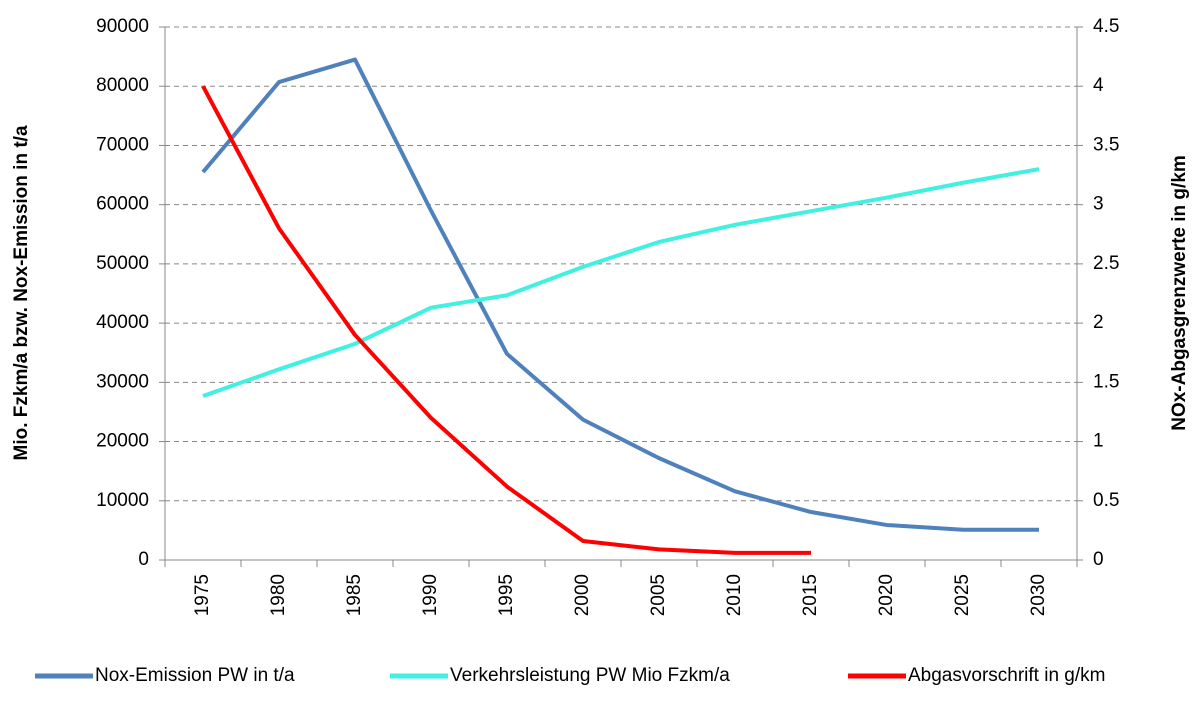 The height and width of the screenshot is (715, 1198). I want to click on y-tick-label: 10000, so click(122, 500).